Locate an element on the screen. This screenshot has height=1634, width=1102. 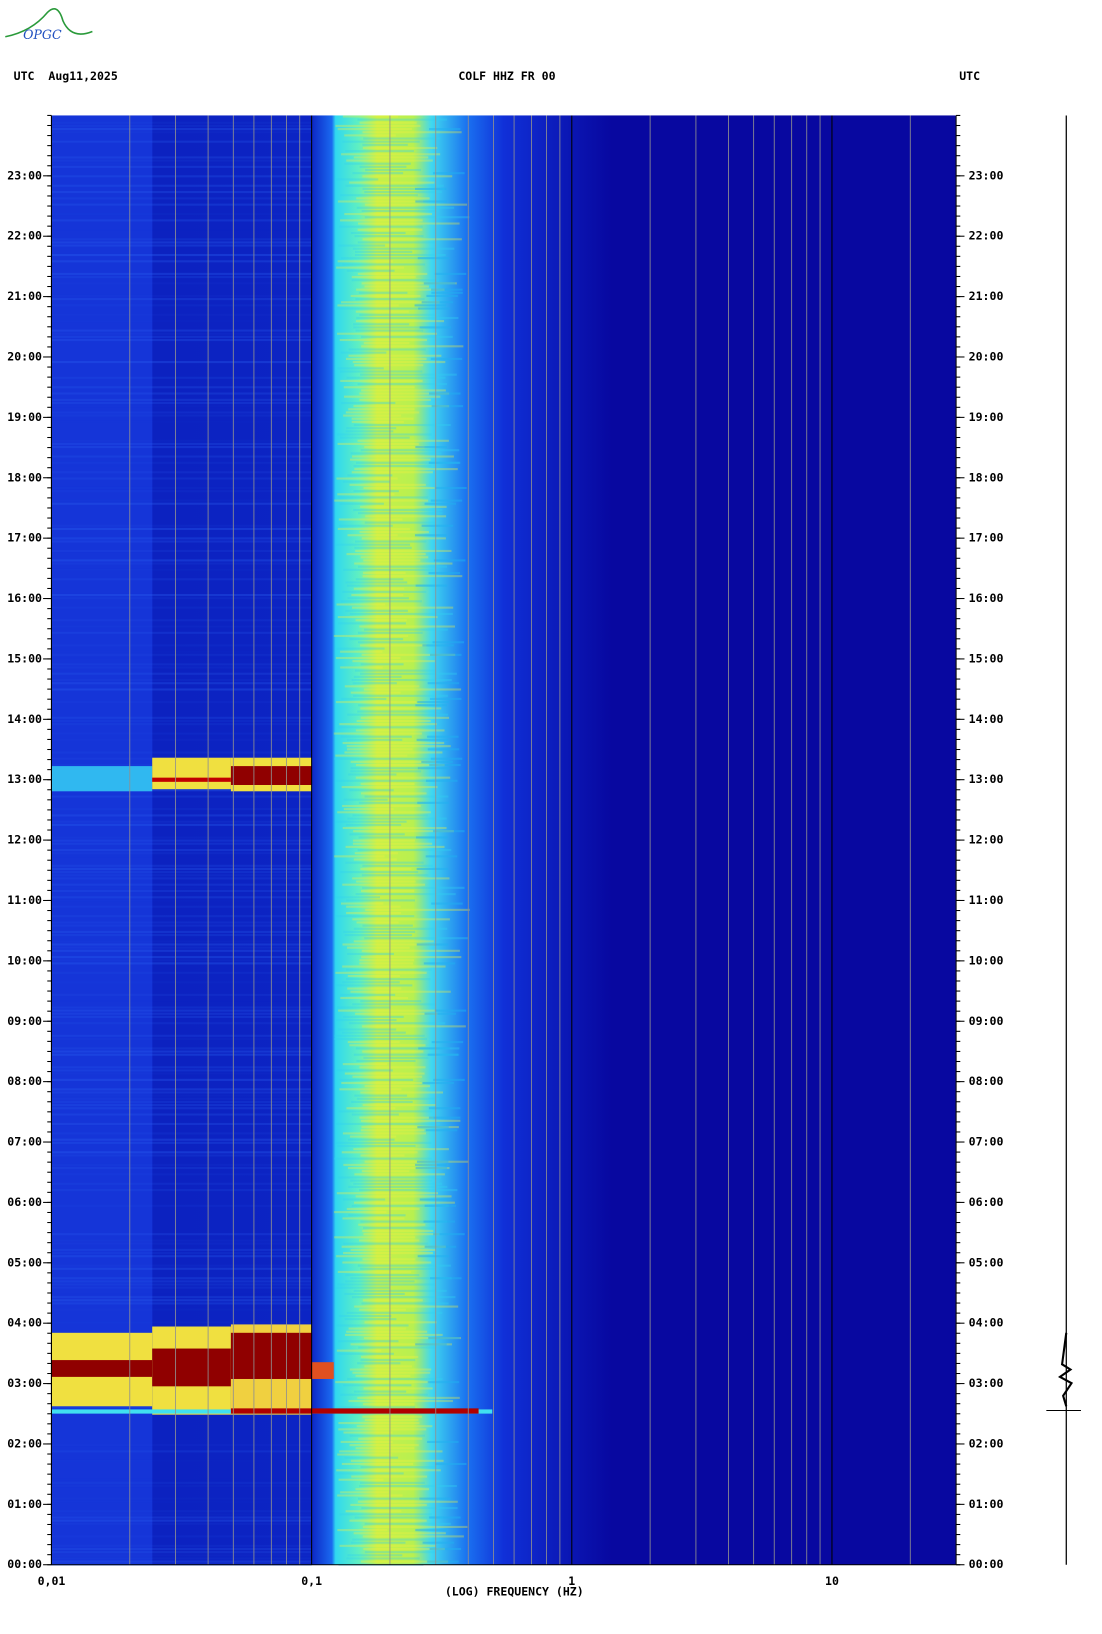
y-tick-label: 07:00 is located at coordinates (24, 1142).